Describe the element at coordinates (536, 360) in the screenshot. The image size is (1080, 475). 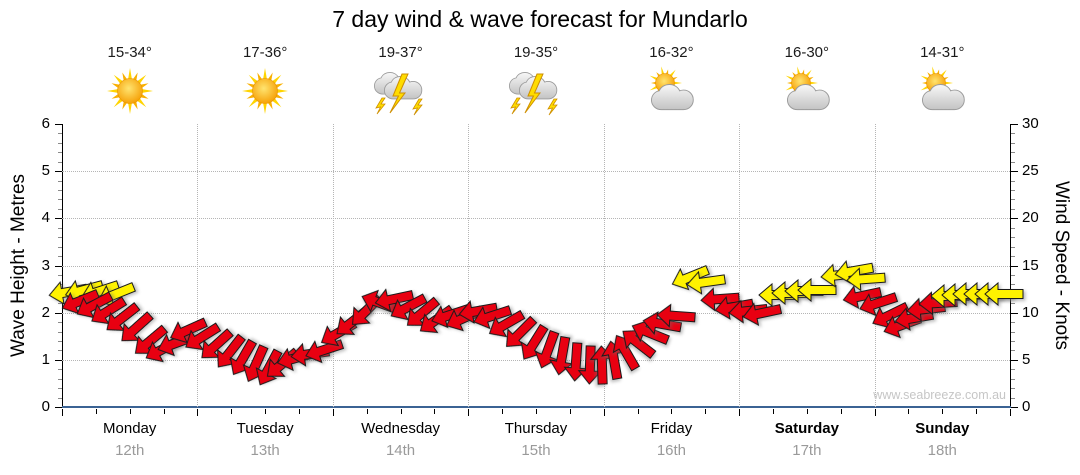
I see `grid-line-horizontal` at that location.